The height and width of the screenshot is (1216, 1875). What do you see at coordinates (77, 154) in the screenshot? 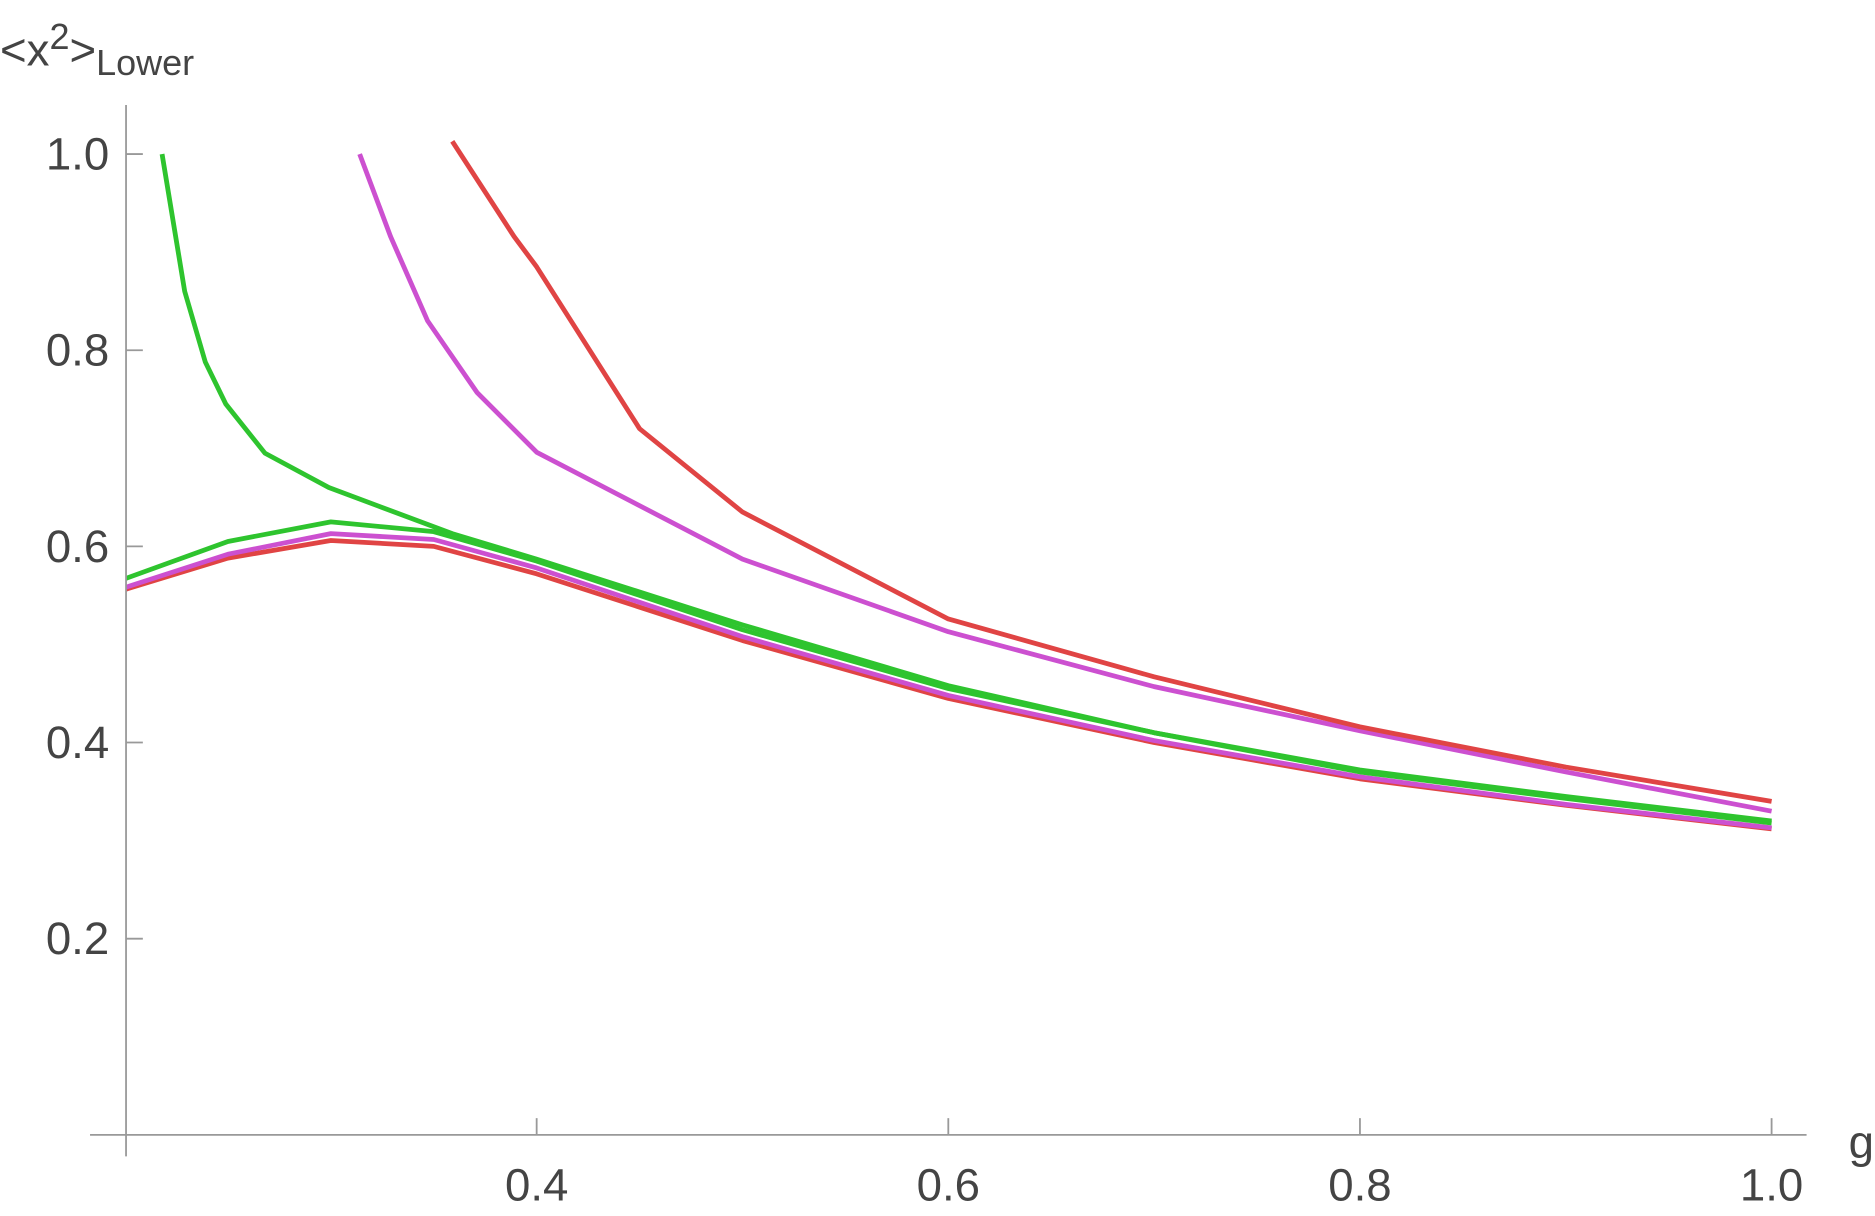
I see `y-tick-label: 1.0` at bounding box center [77, 154].